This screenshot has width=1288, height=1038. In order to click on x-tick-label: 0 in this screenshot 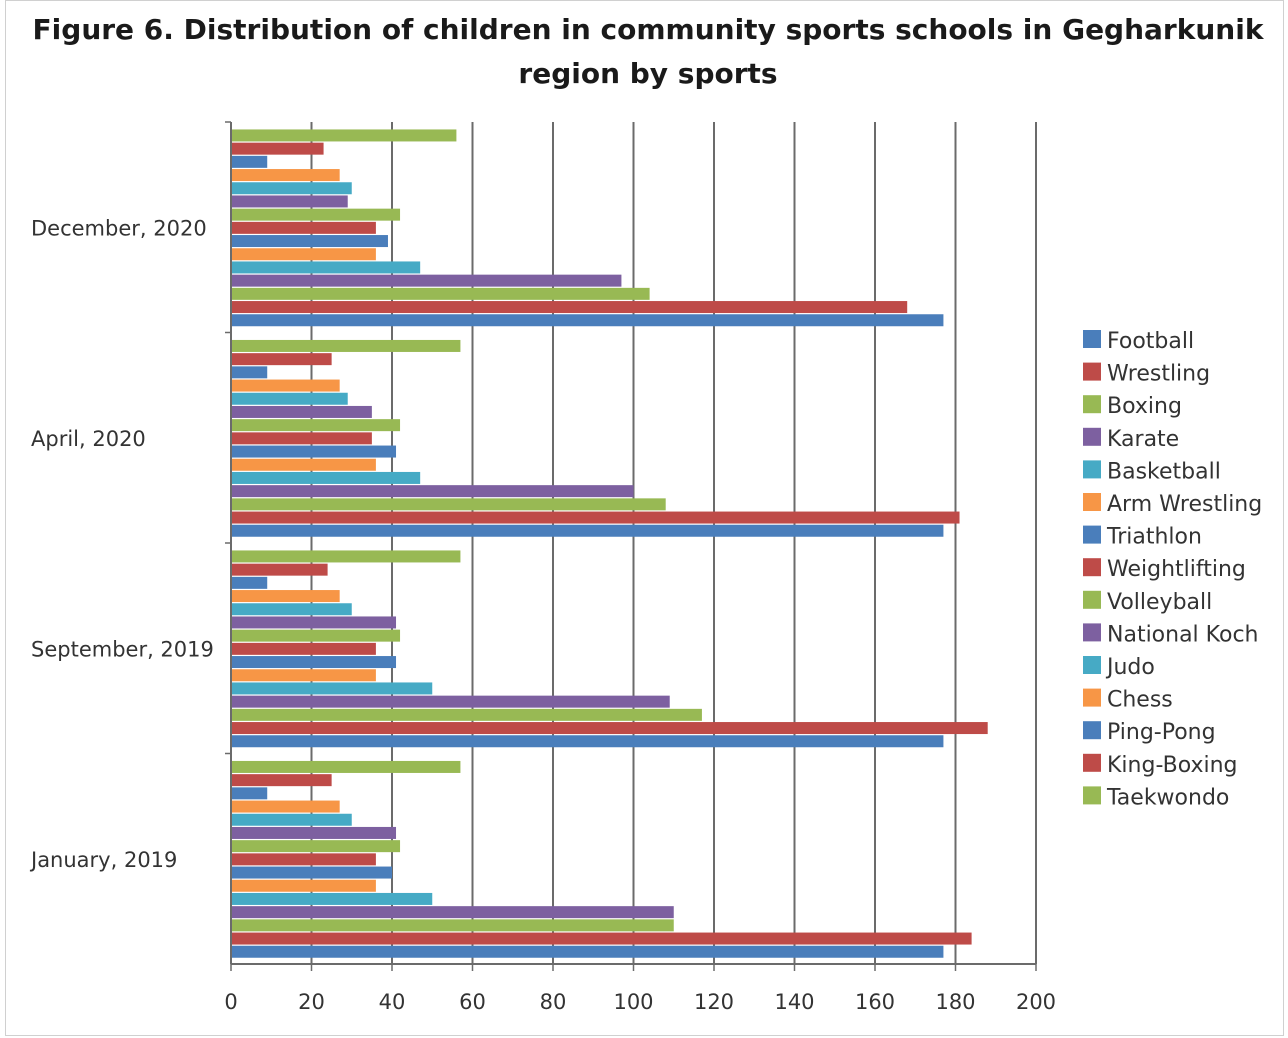, I will do `click(230, 1002)`.